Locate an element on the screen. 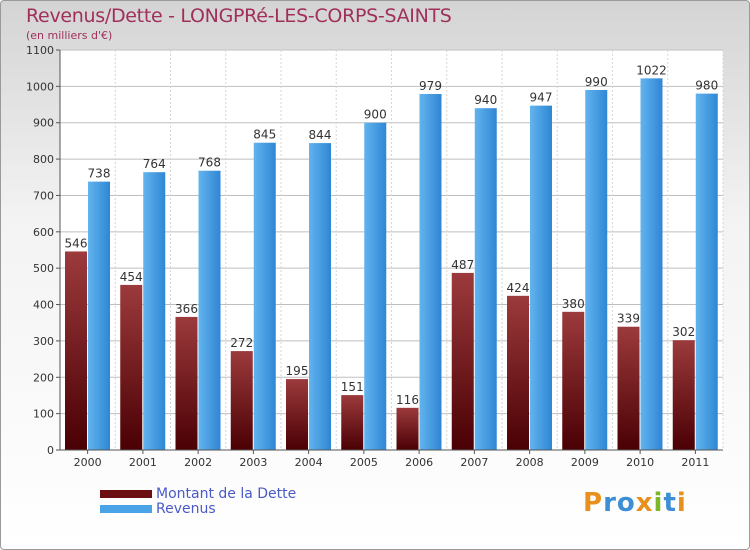 The width and height of the screenshot is (750, 550). y-tick-label: 500 is located at coordinates (43, 268).